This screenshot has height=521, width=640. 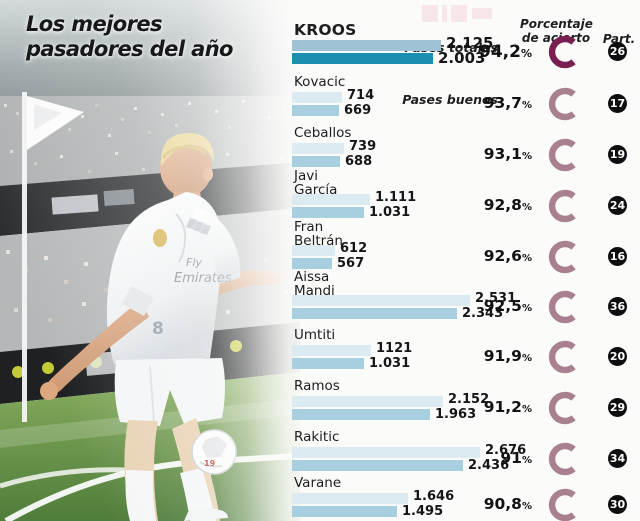 I want to click on value-good-passes: 688, so click(x=359, y=161).